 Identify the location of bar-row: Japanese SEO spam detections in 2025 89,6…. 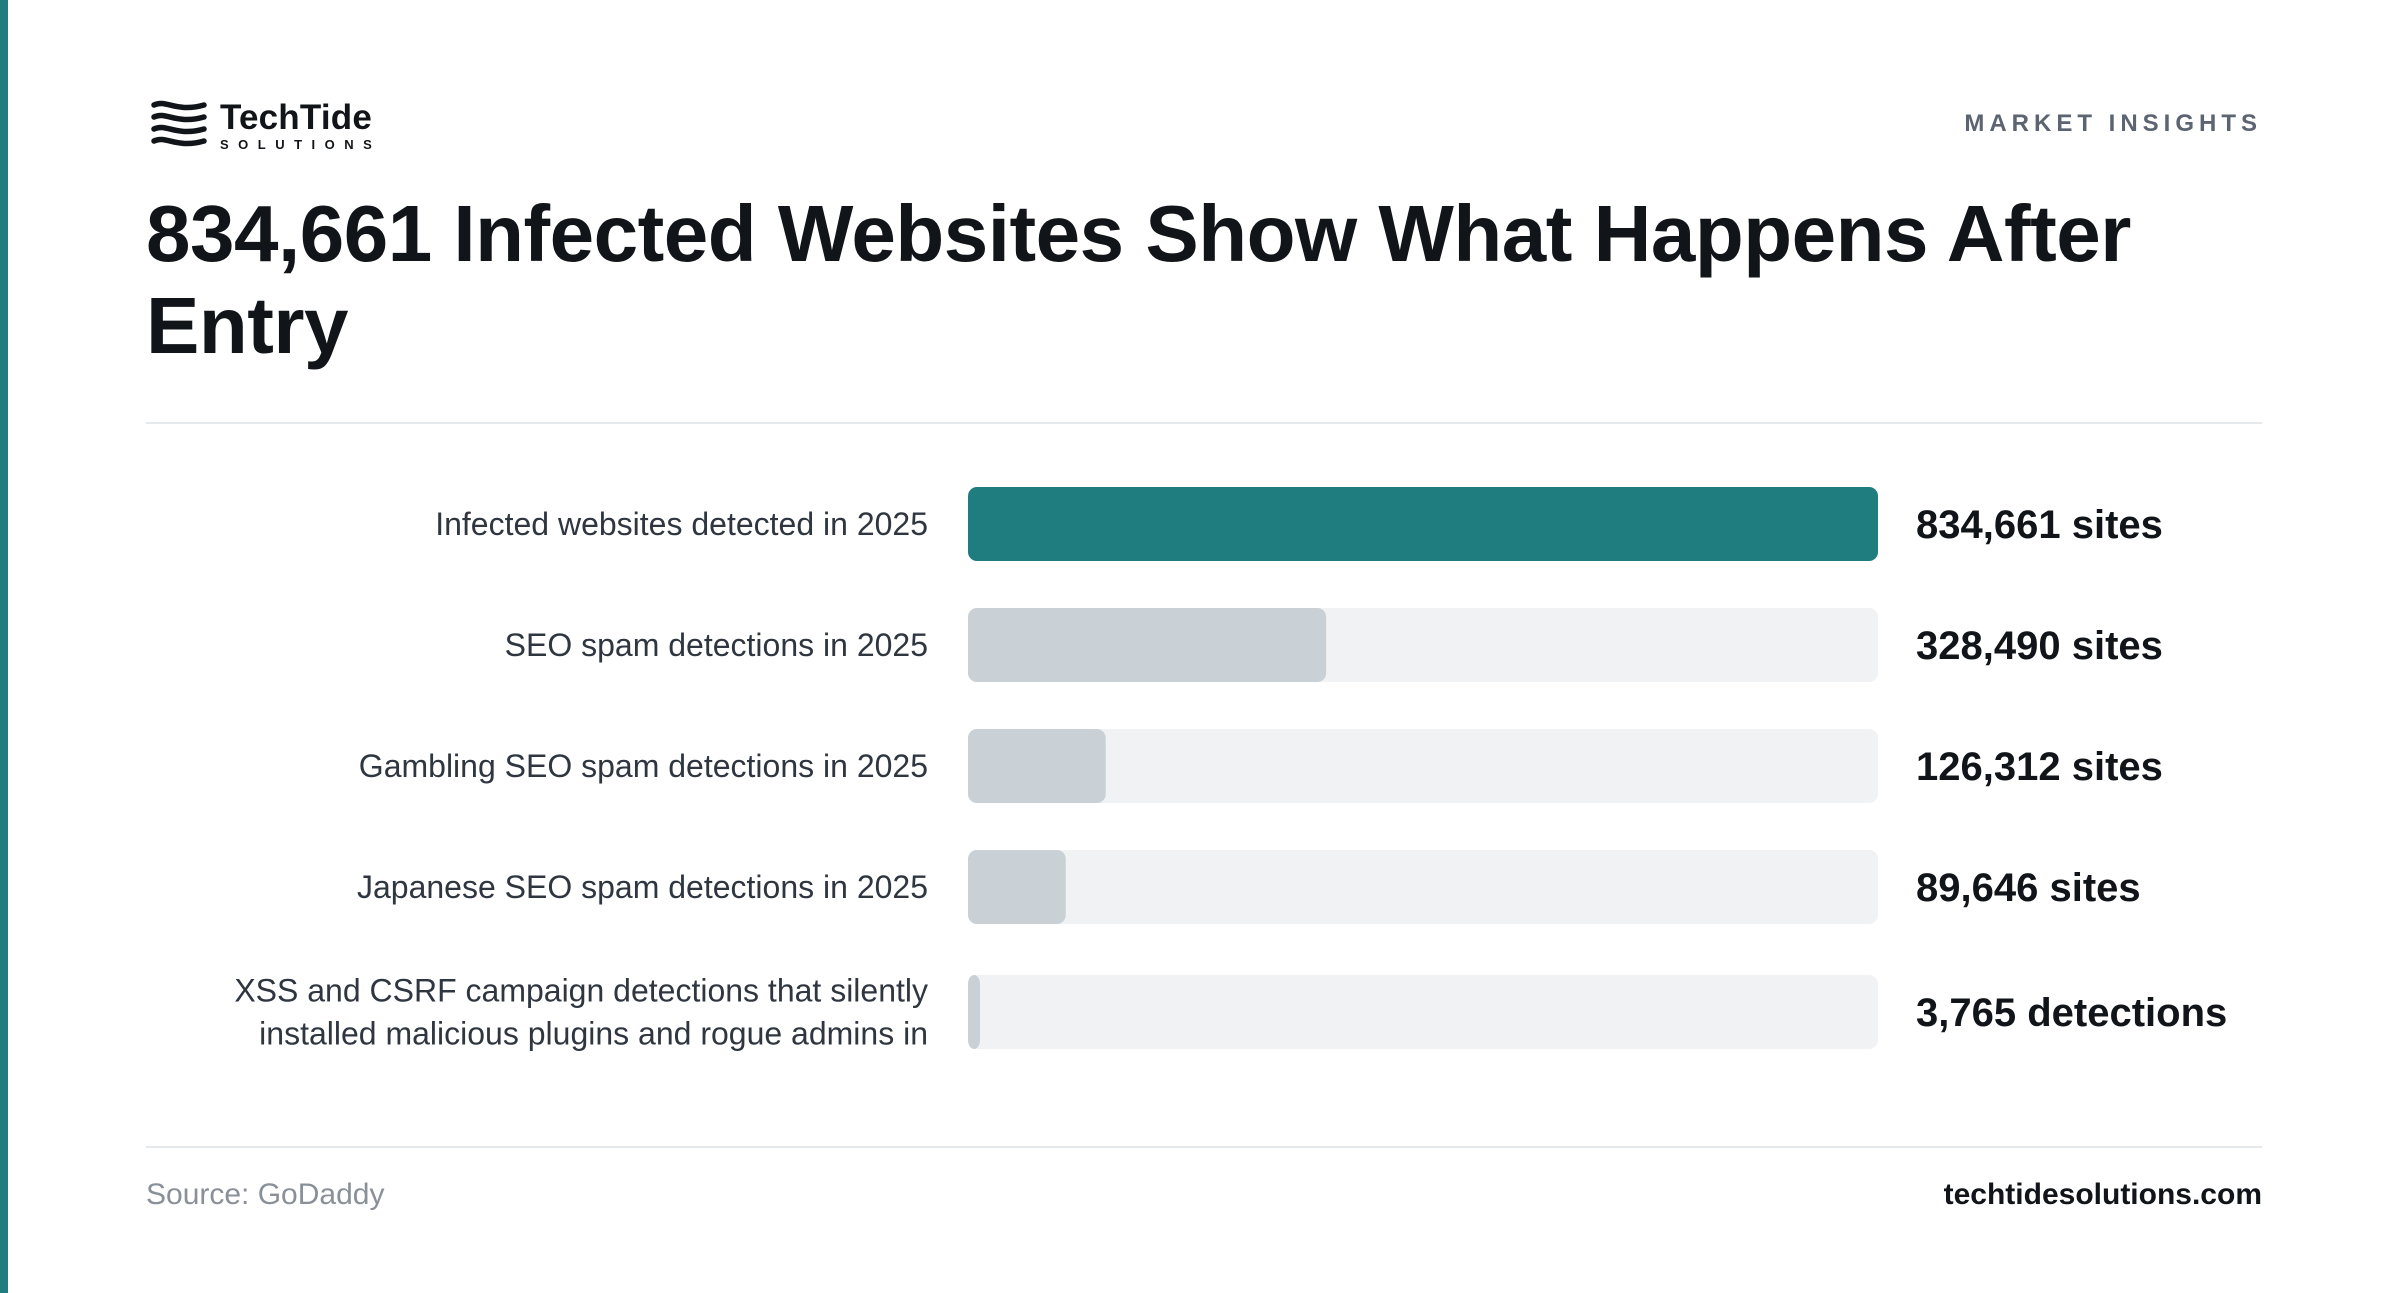
(1249, 887).